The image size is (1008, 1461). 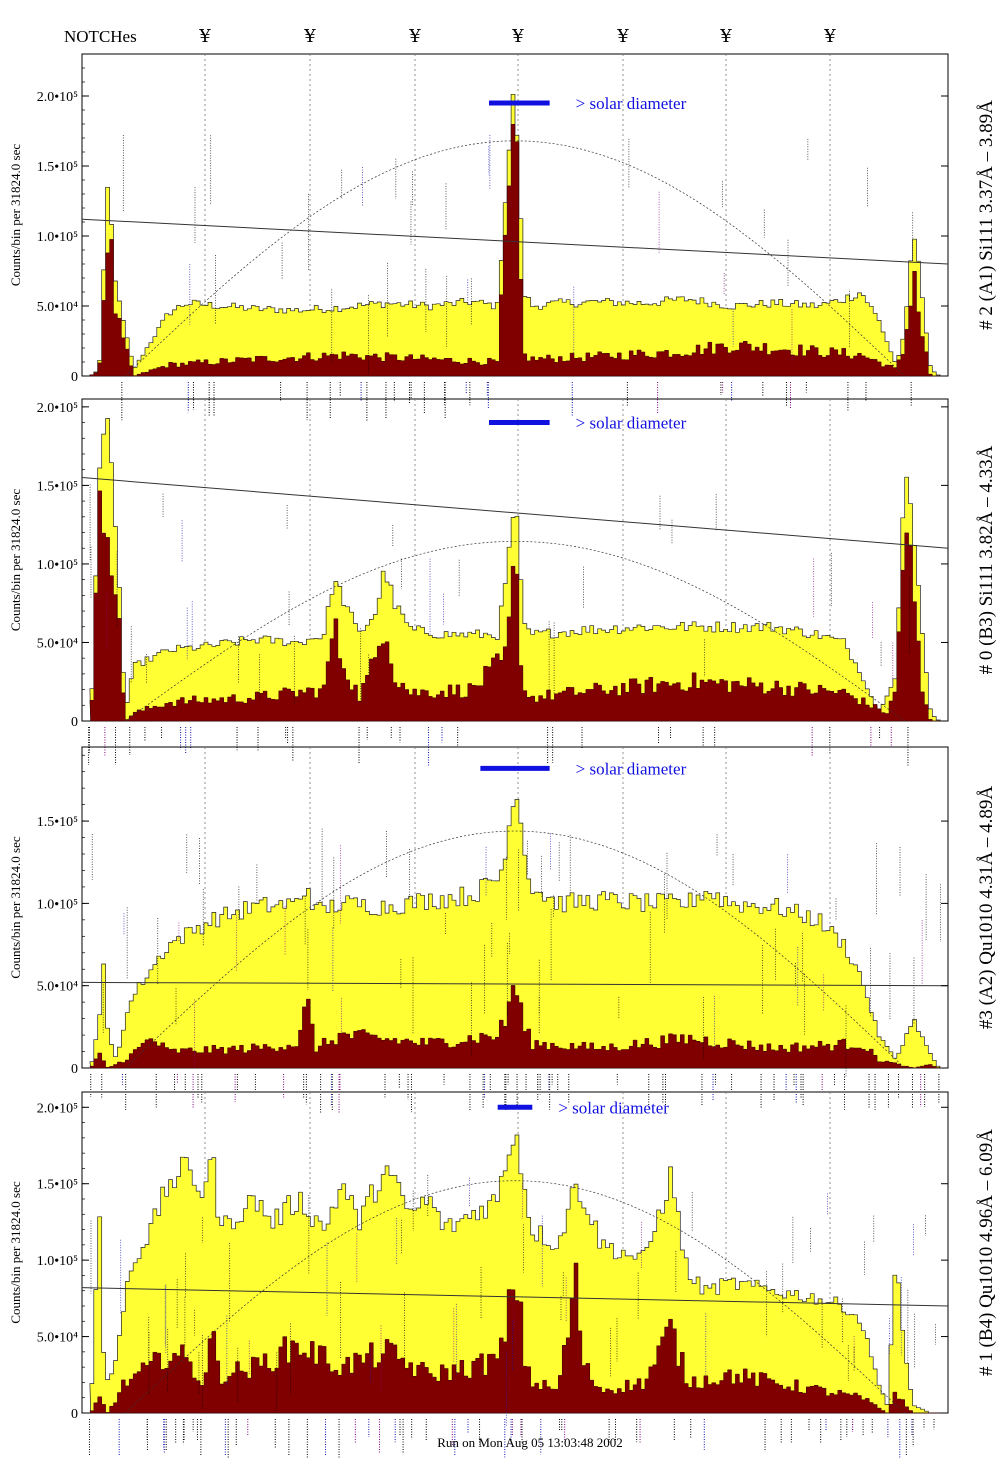 What do you see at coordinates (986, 215) in the screenshot?
I see `panel-title: # 2 (A1) Si111 3.37Å – 3.89Å` at bounding box center [986, 215].